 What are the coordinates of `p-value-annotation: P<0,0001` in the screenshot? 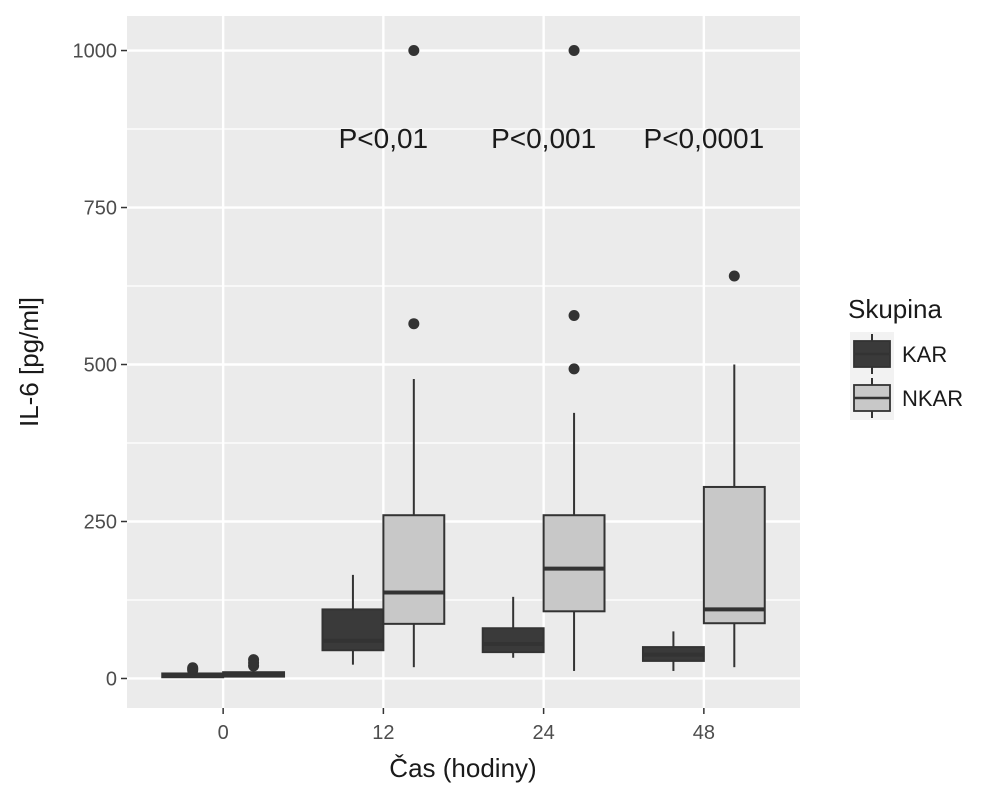 It's located at (704, 138).